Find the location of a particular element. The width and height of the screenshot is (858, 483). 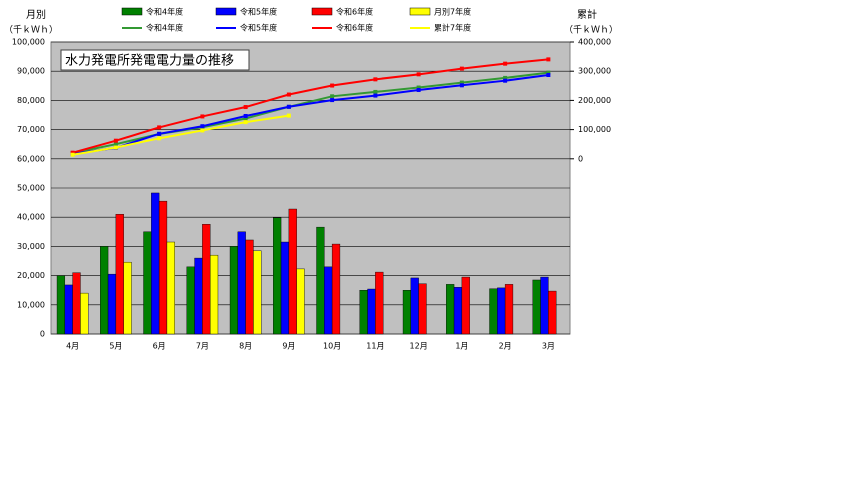

title-box is located at coordinates (155, 60).